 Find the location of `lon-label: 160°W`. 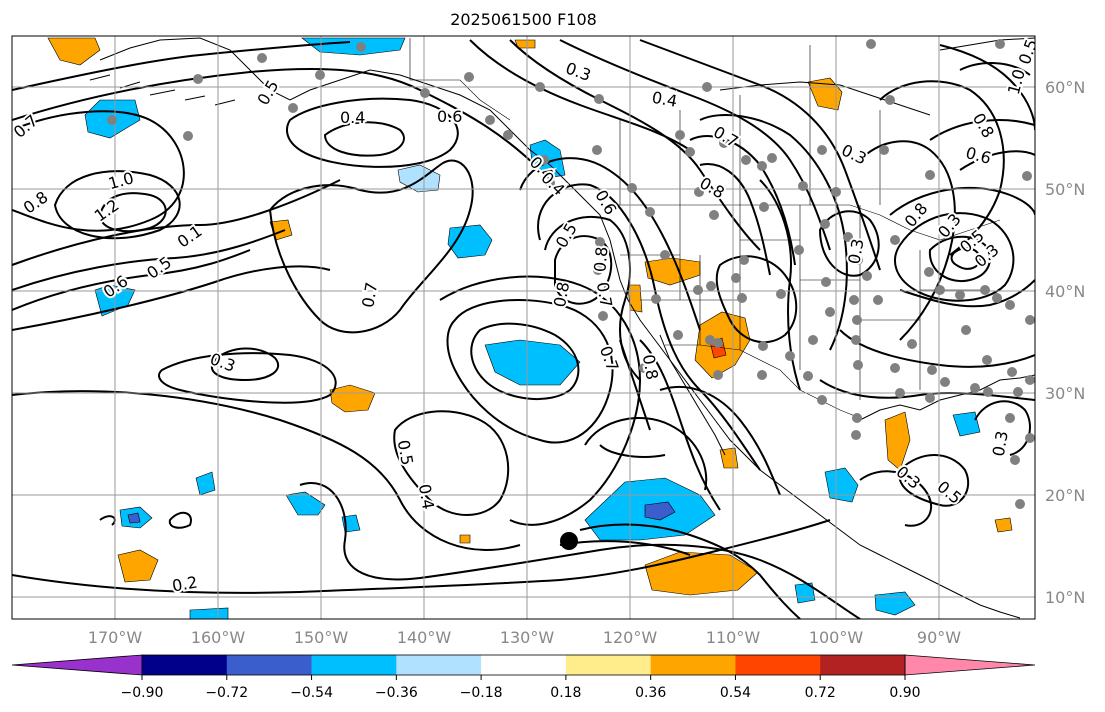

lon-label: 160°W is located at coordinates (218, 637).